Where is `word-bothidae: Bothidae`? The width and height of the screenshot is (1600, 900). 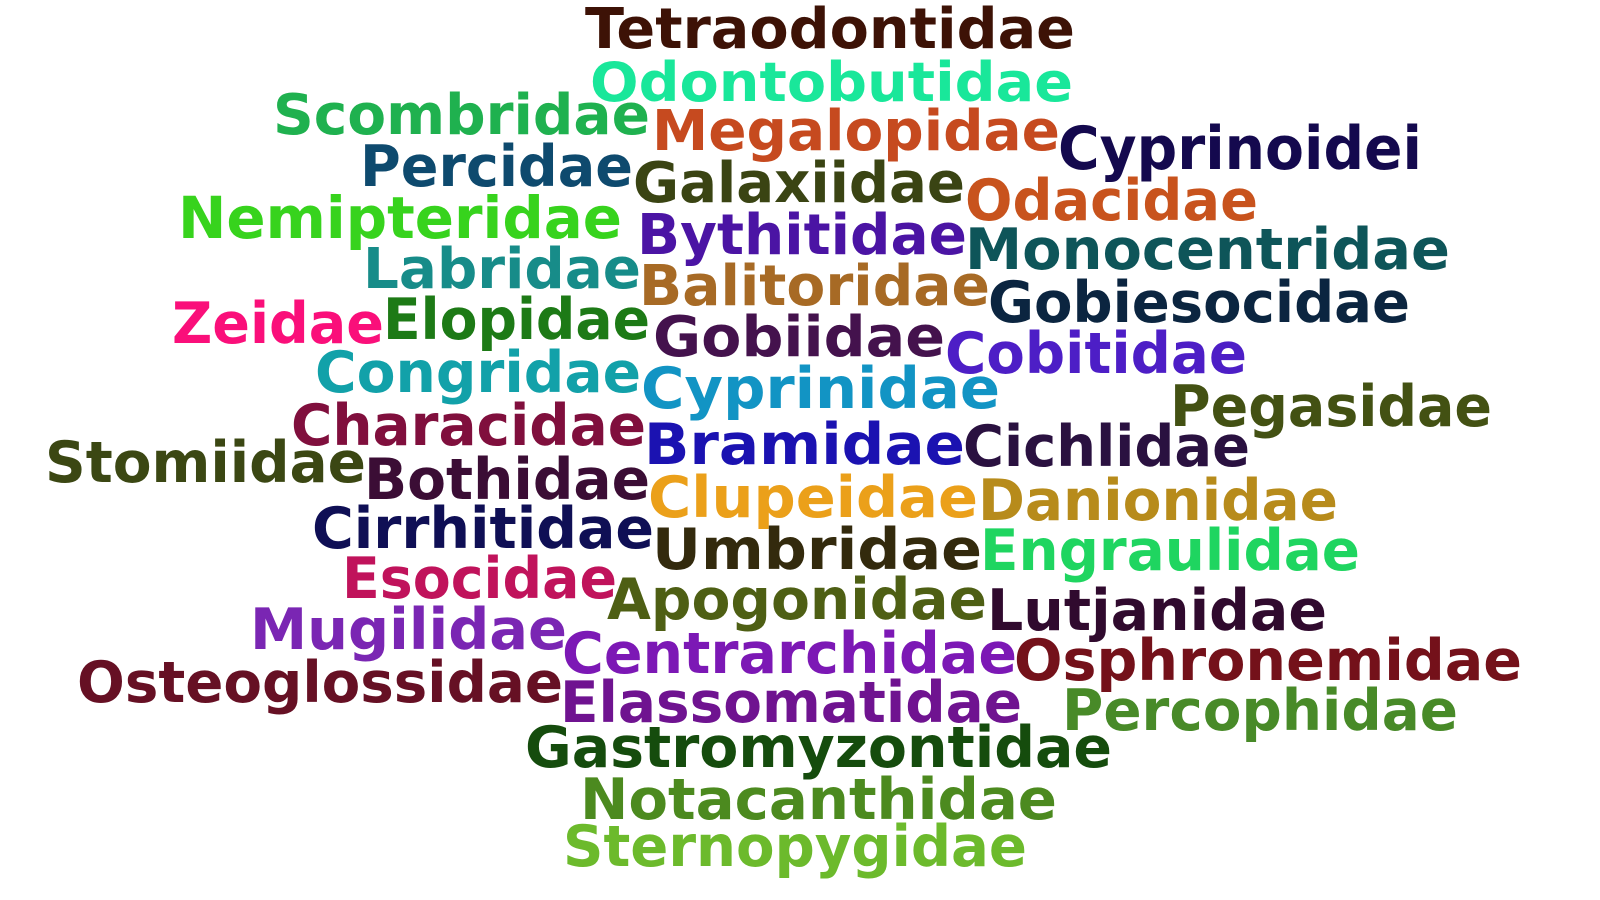 word-bothidae: Bothidae is located at coordinates (507, 480).